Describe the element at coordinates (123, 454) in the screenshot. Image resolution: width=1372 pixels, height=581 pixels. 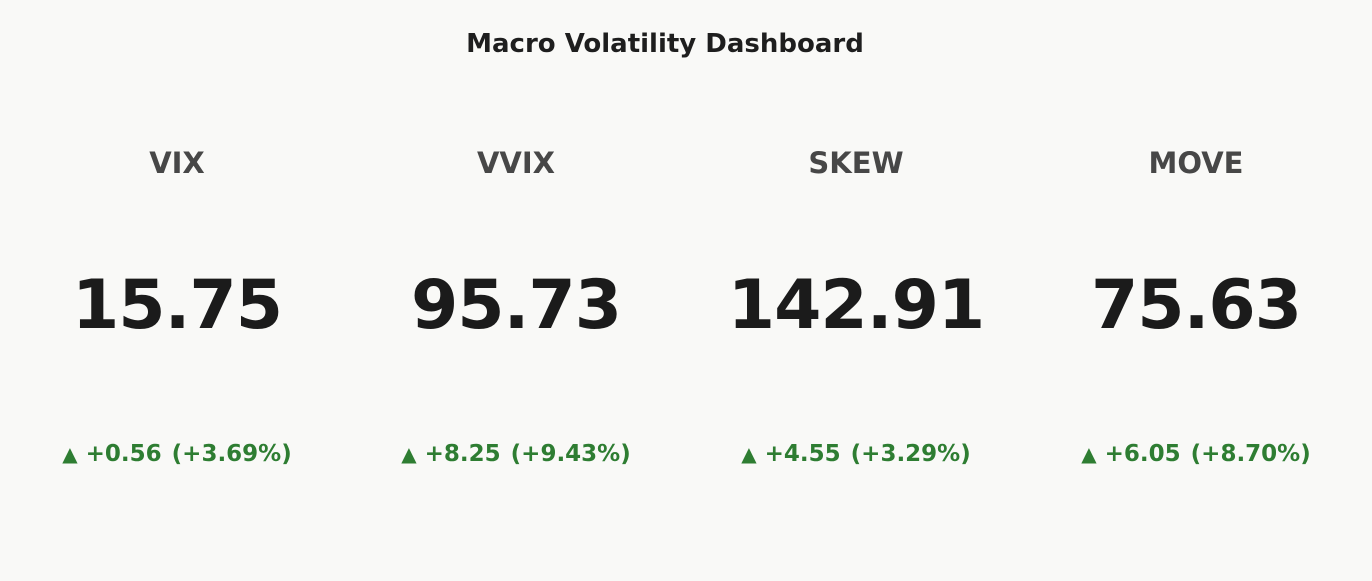
I see `change-value: +0.56` at that location.